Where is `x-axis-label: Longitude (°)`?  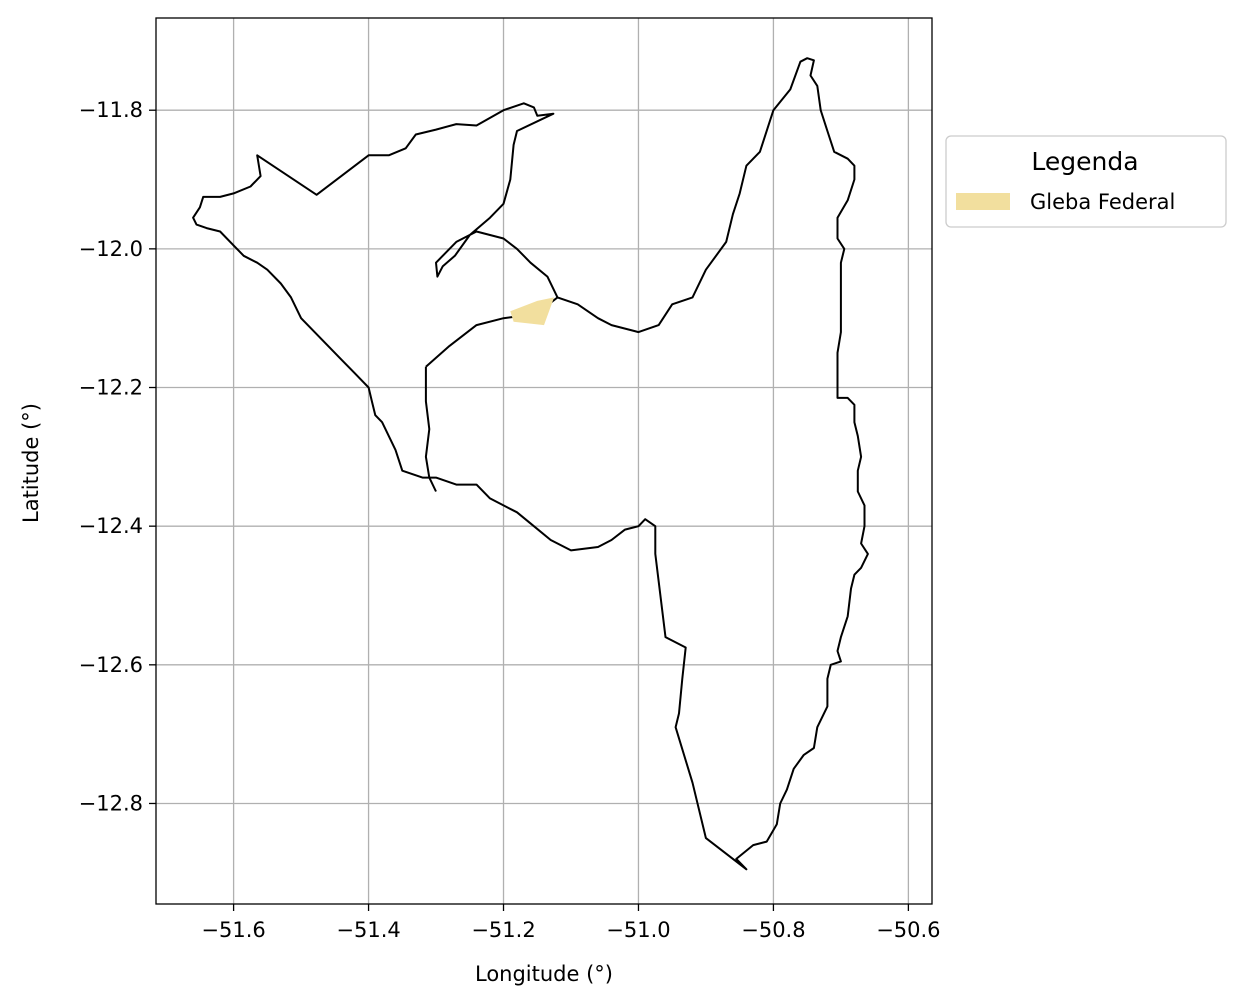 x-axis-label: Longitude (°) is located at coordinates (544, 974).